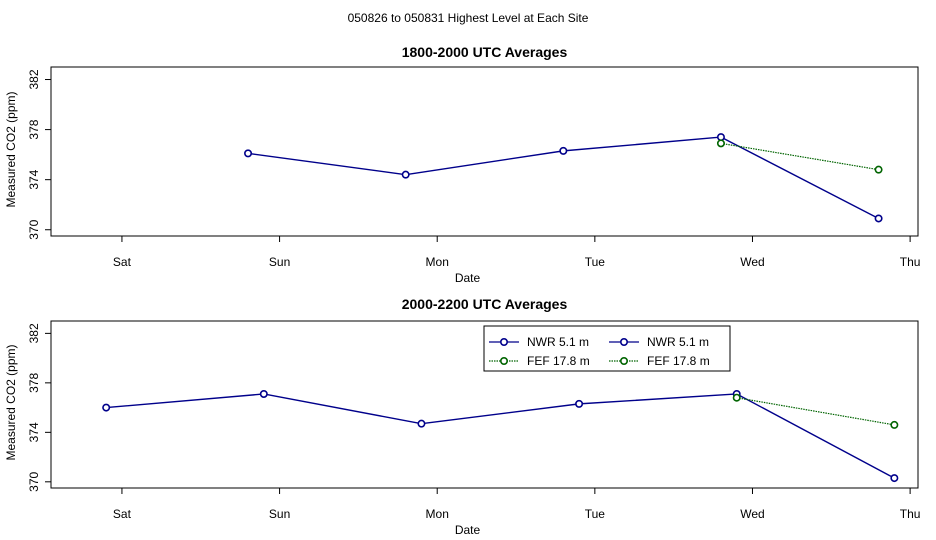 The width and height of the screenshot is (936, 540). I want to click on legend: NWR 5.1 m NWR 5.1 m FEF 17.8 m FEF 17.8 m, so click(607, 348).